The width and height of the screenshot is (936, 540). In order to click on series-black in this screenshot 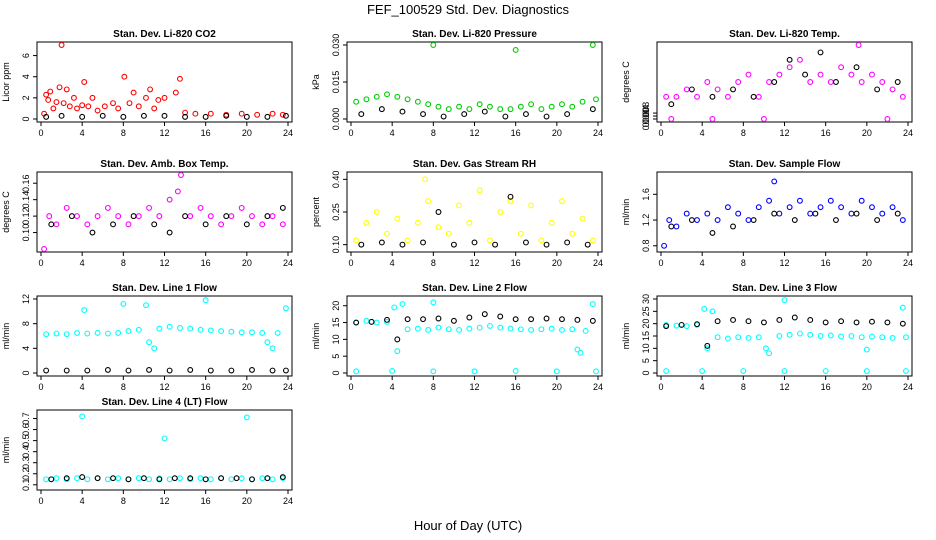, I will do `click(784, 223)`.